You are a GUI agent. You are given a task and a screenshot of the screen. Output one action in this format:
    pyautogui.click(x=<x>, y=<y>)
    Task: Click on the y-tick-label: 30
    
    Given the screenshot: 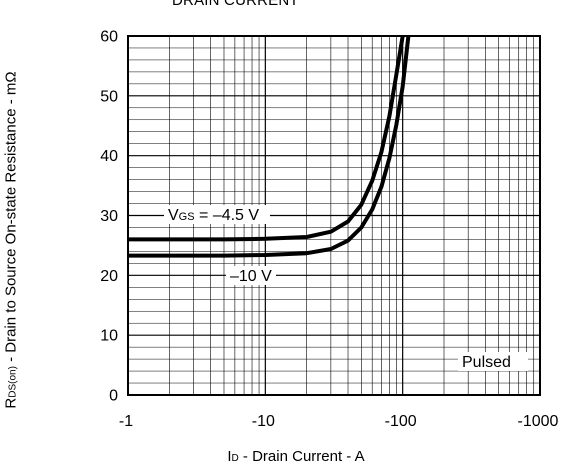 What is the action you would take?
    pyautogui.click(x=109, y=216)
    